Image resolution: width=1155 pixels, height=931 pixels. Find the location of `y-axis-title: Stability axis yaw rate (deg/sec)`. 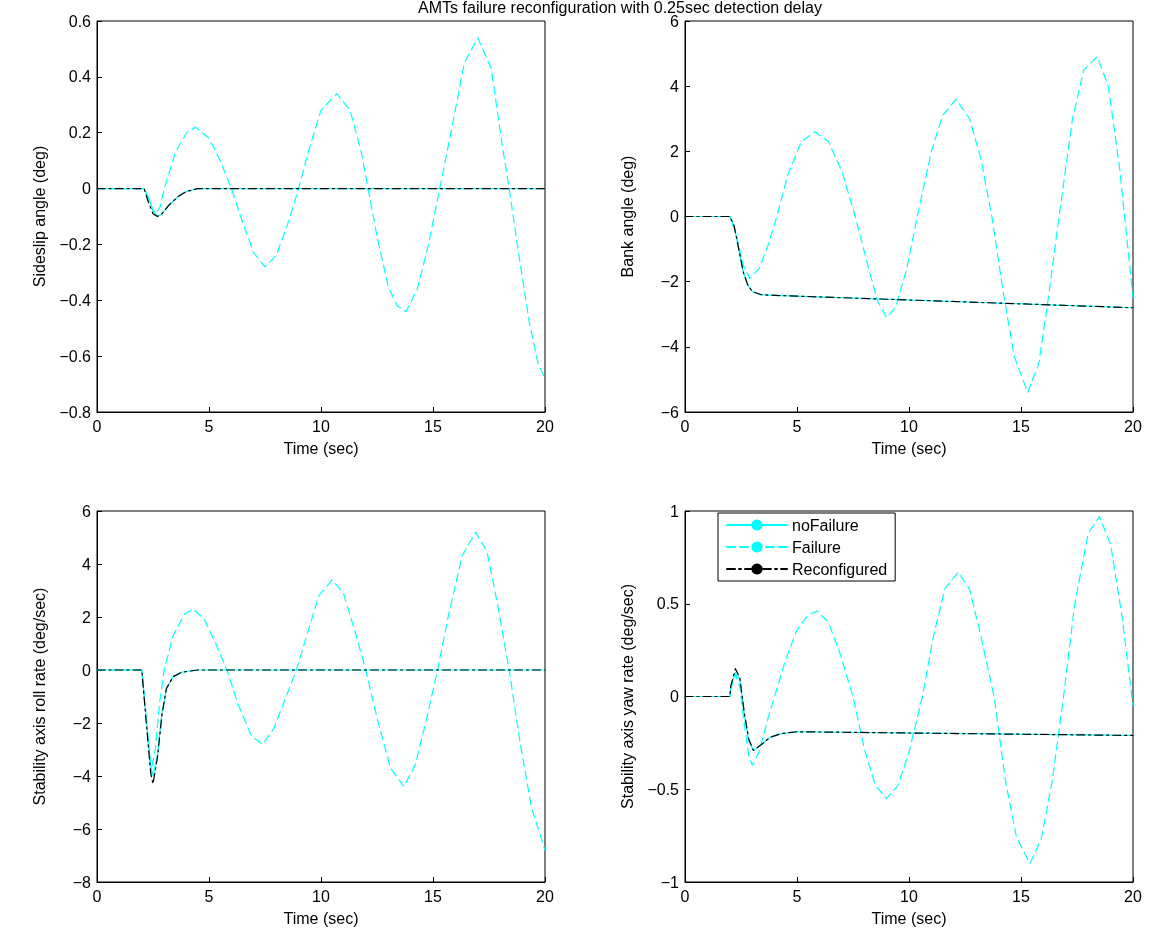

y-axis-title: Stability axis yaw rate (deg/sec) is located at coordinates (627, 696).